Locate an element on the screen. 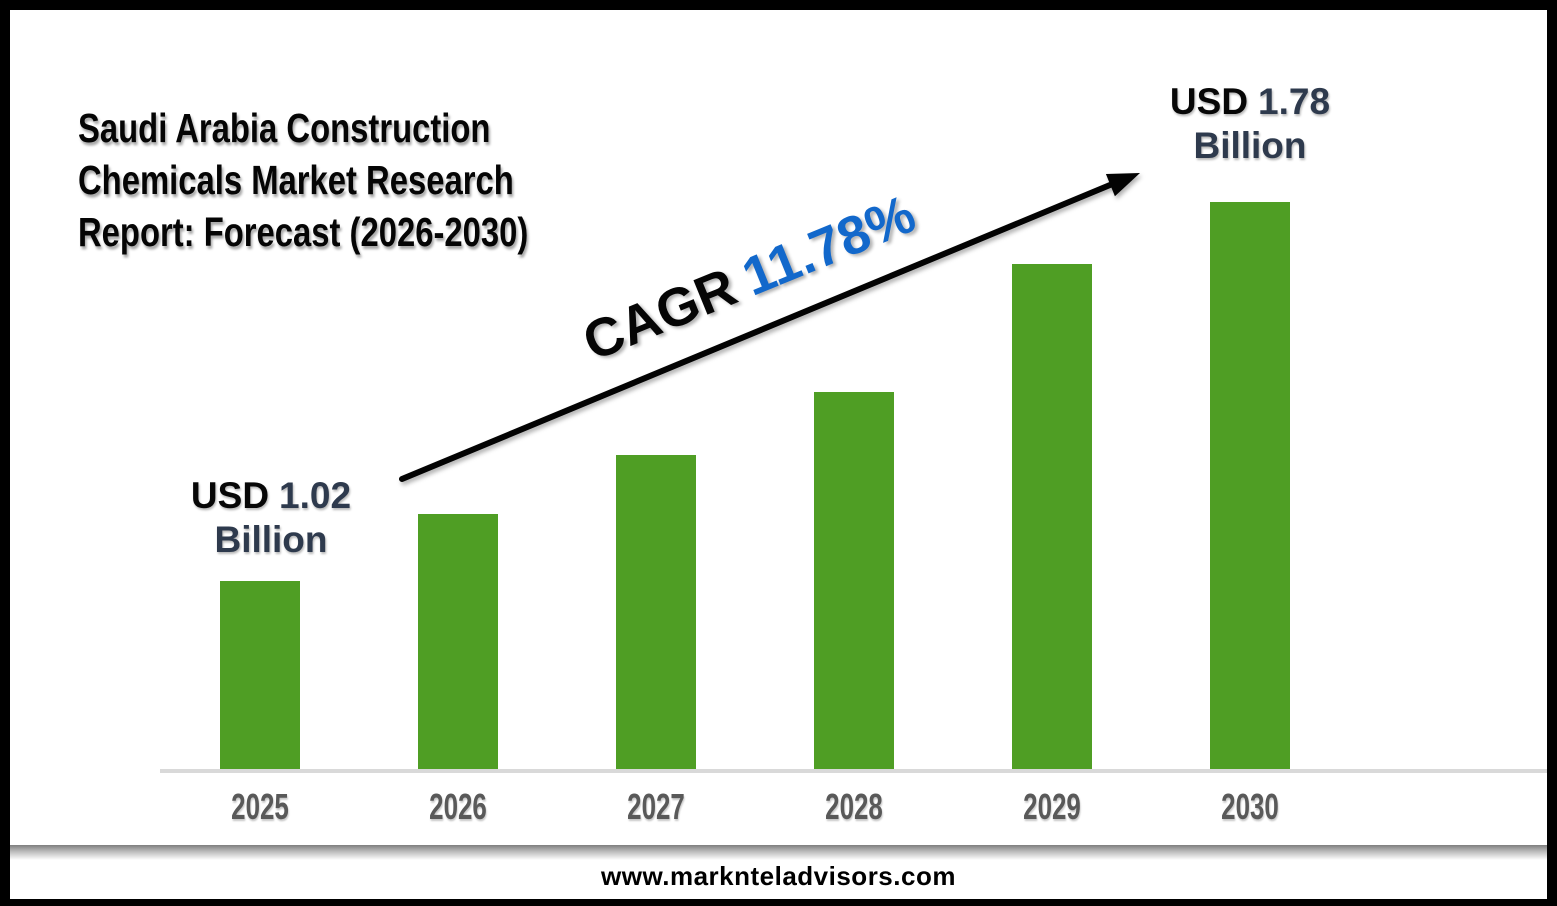  value-label-2025-amount: USD 1.02 is located at coordinates (271, 496).